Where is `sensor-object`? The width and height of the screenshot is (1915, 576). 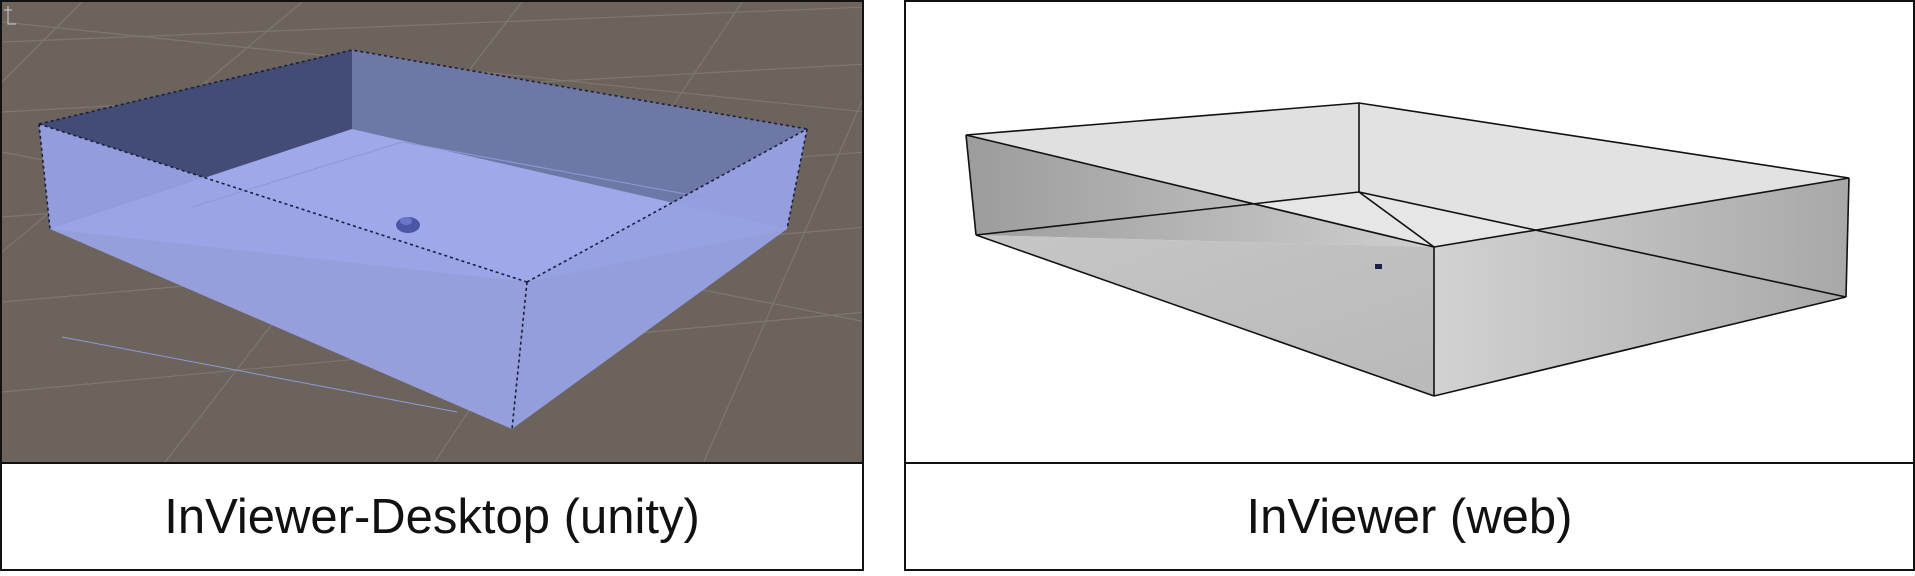
sensor-object is located at coordinates (1378, 266).